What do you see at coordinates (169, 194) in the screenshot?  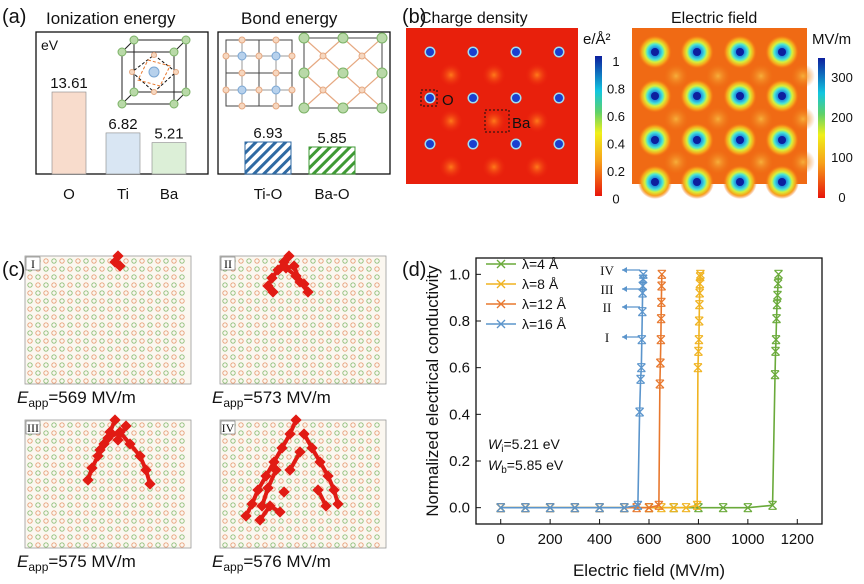 I see `ionization-xlabel-ba: Ba` at bounding box center [169, 194].